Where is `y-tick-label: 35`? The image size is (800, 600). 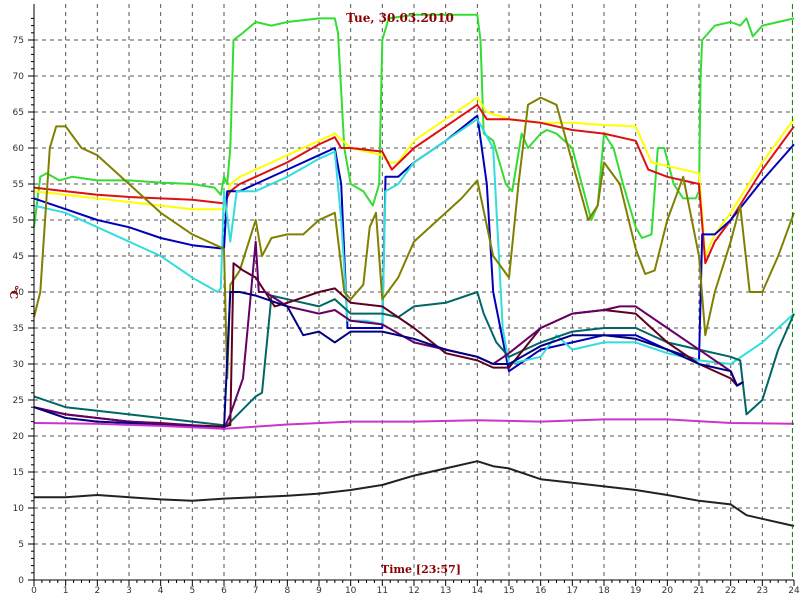
y-tick-label: 35 is located at coordinates (18, 329).